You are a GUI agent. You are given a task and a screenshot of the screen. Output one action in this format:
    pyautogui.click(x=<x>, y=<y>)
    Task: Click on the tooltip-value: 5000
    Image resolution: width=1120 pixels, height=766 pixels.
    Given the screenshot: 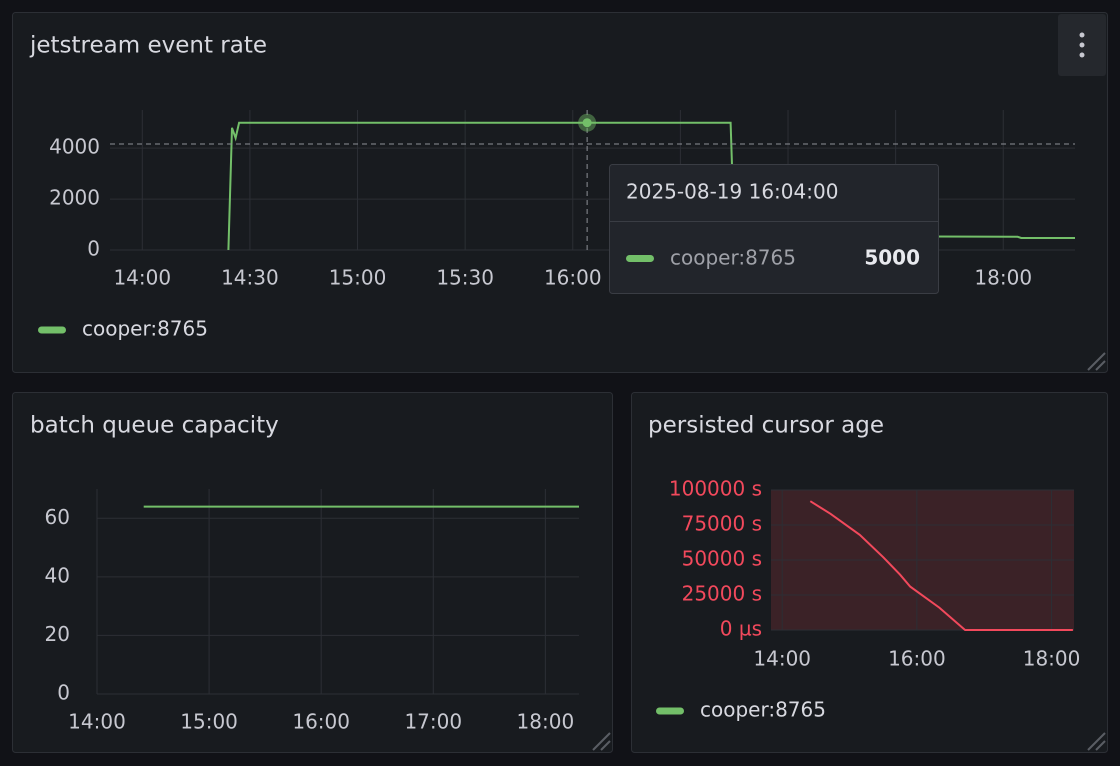 What is the action you would take?
    pyautogui.click(x=892, y=258)
    